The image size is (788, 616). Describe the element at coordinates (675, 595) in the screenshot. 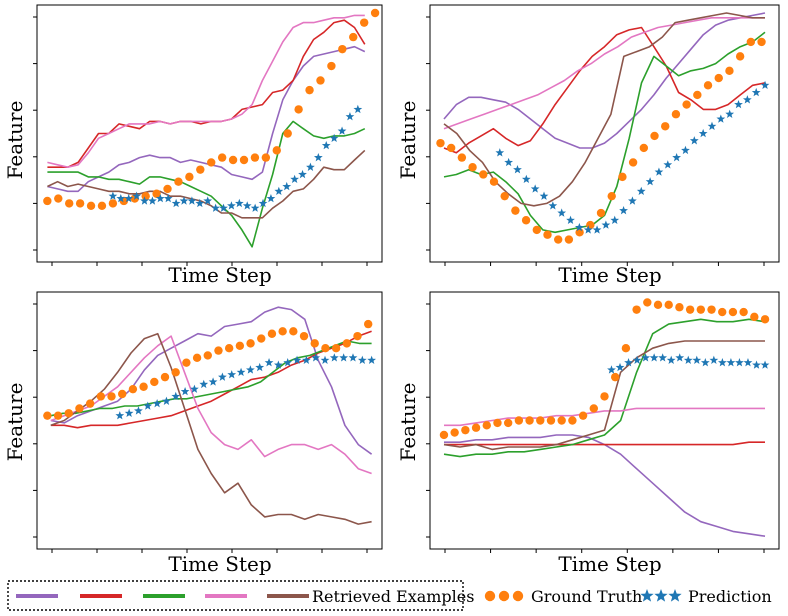

I see `legend-prediction-marker` at that location.